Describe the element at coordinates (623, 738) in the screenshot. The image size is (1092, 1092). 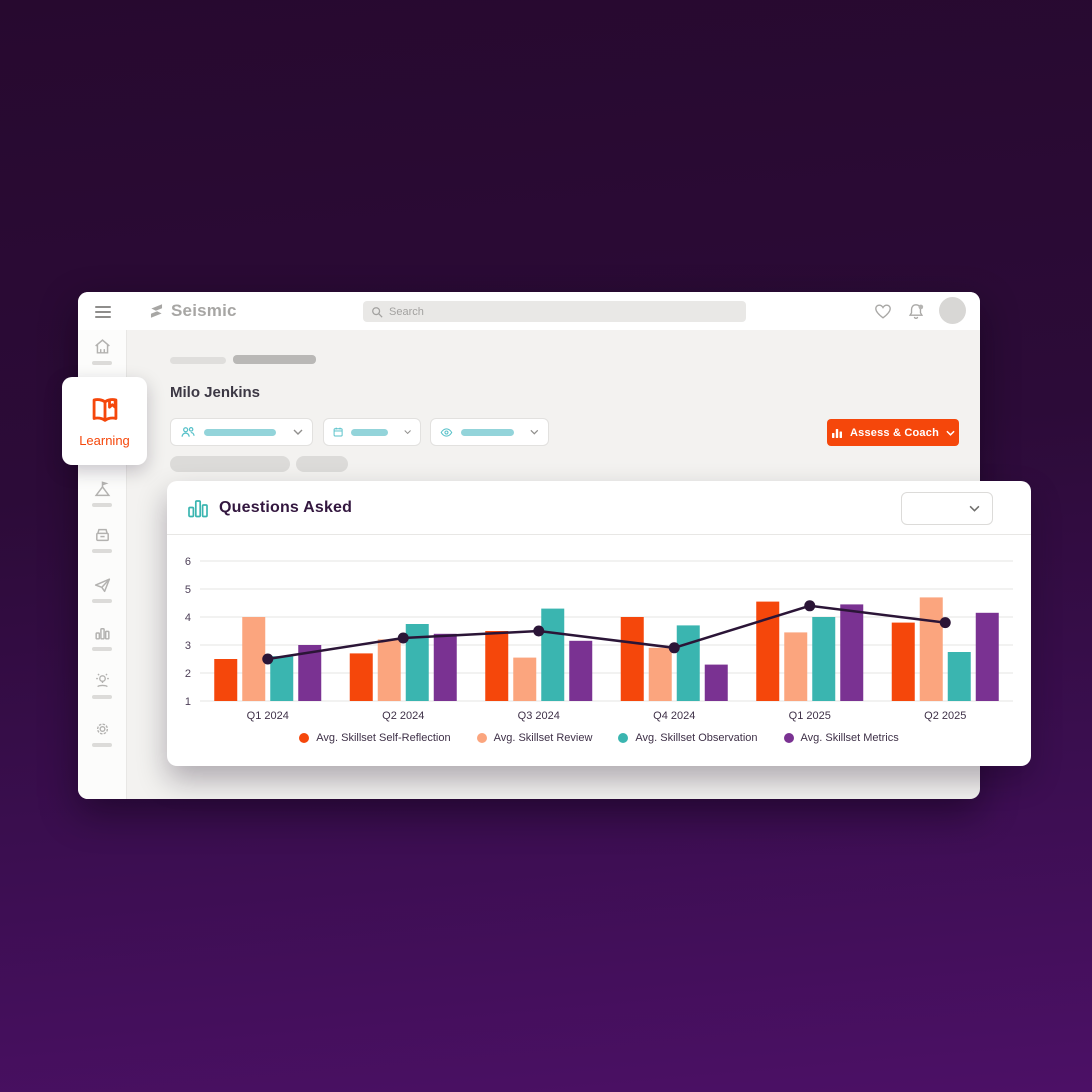
I see `legend-dot-teal` at that location.